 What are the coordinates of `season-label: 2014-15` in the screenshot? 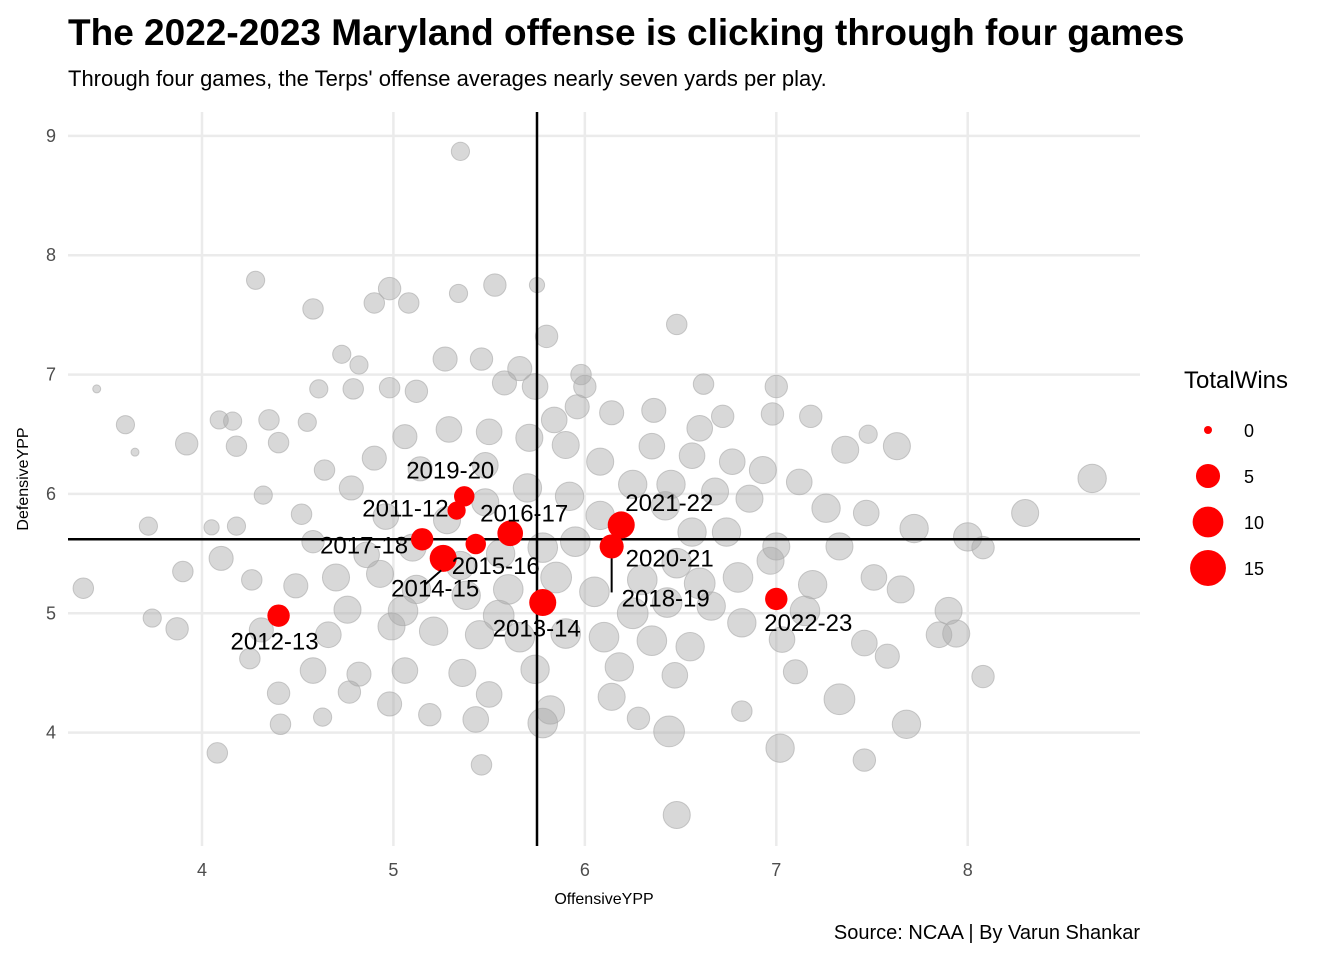 It's located at (435, 588).